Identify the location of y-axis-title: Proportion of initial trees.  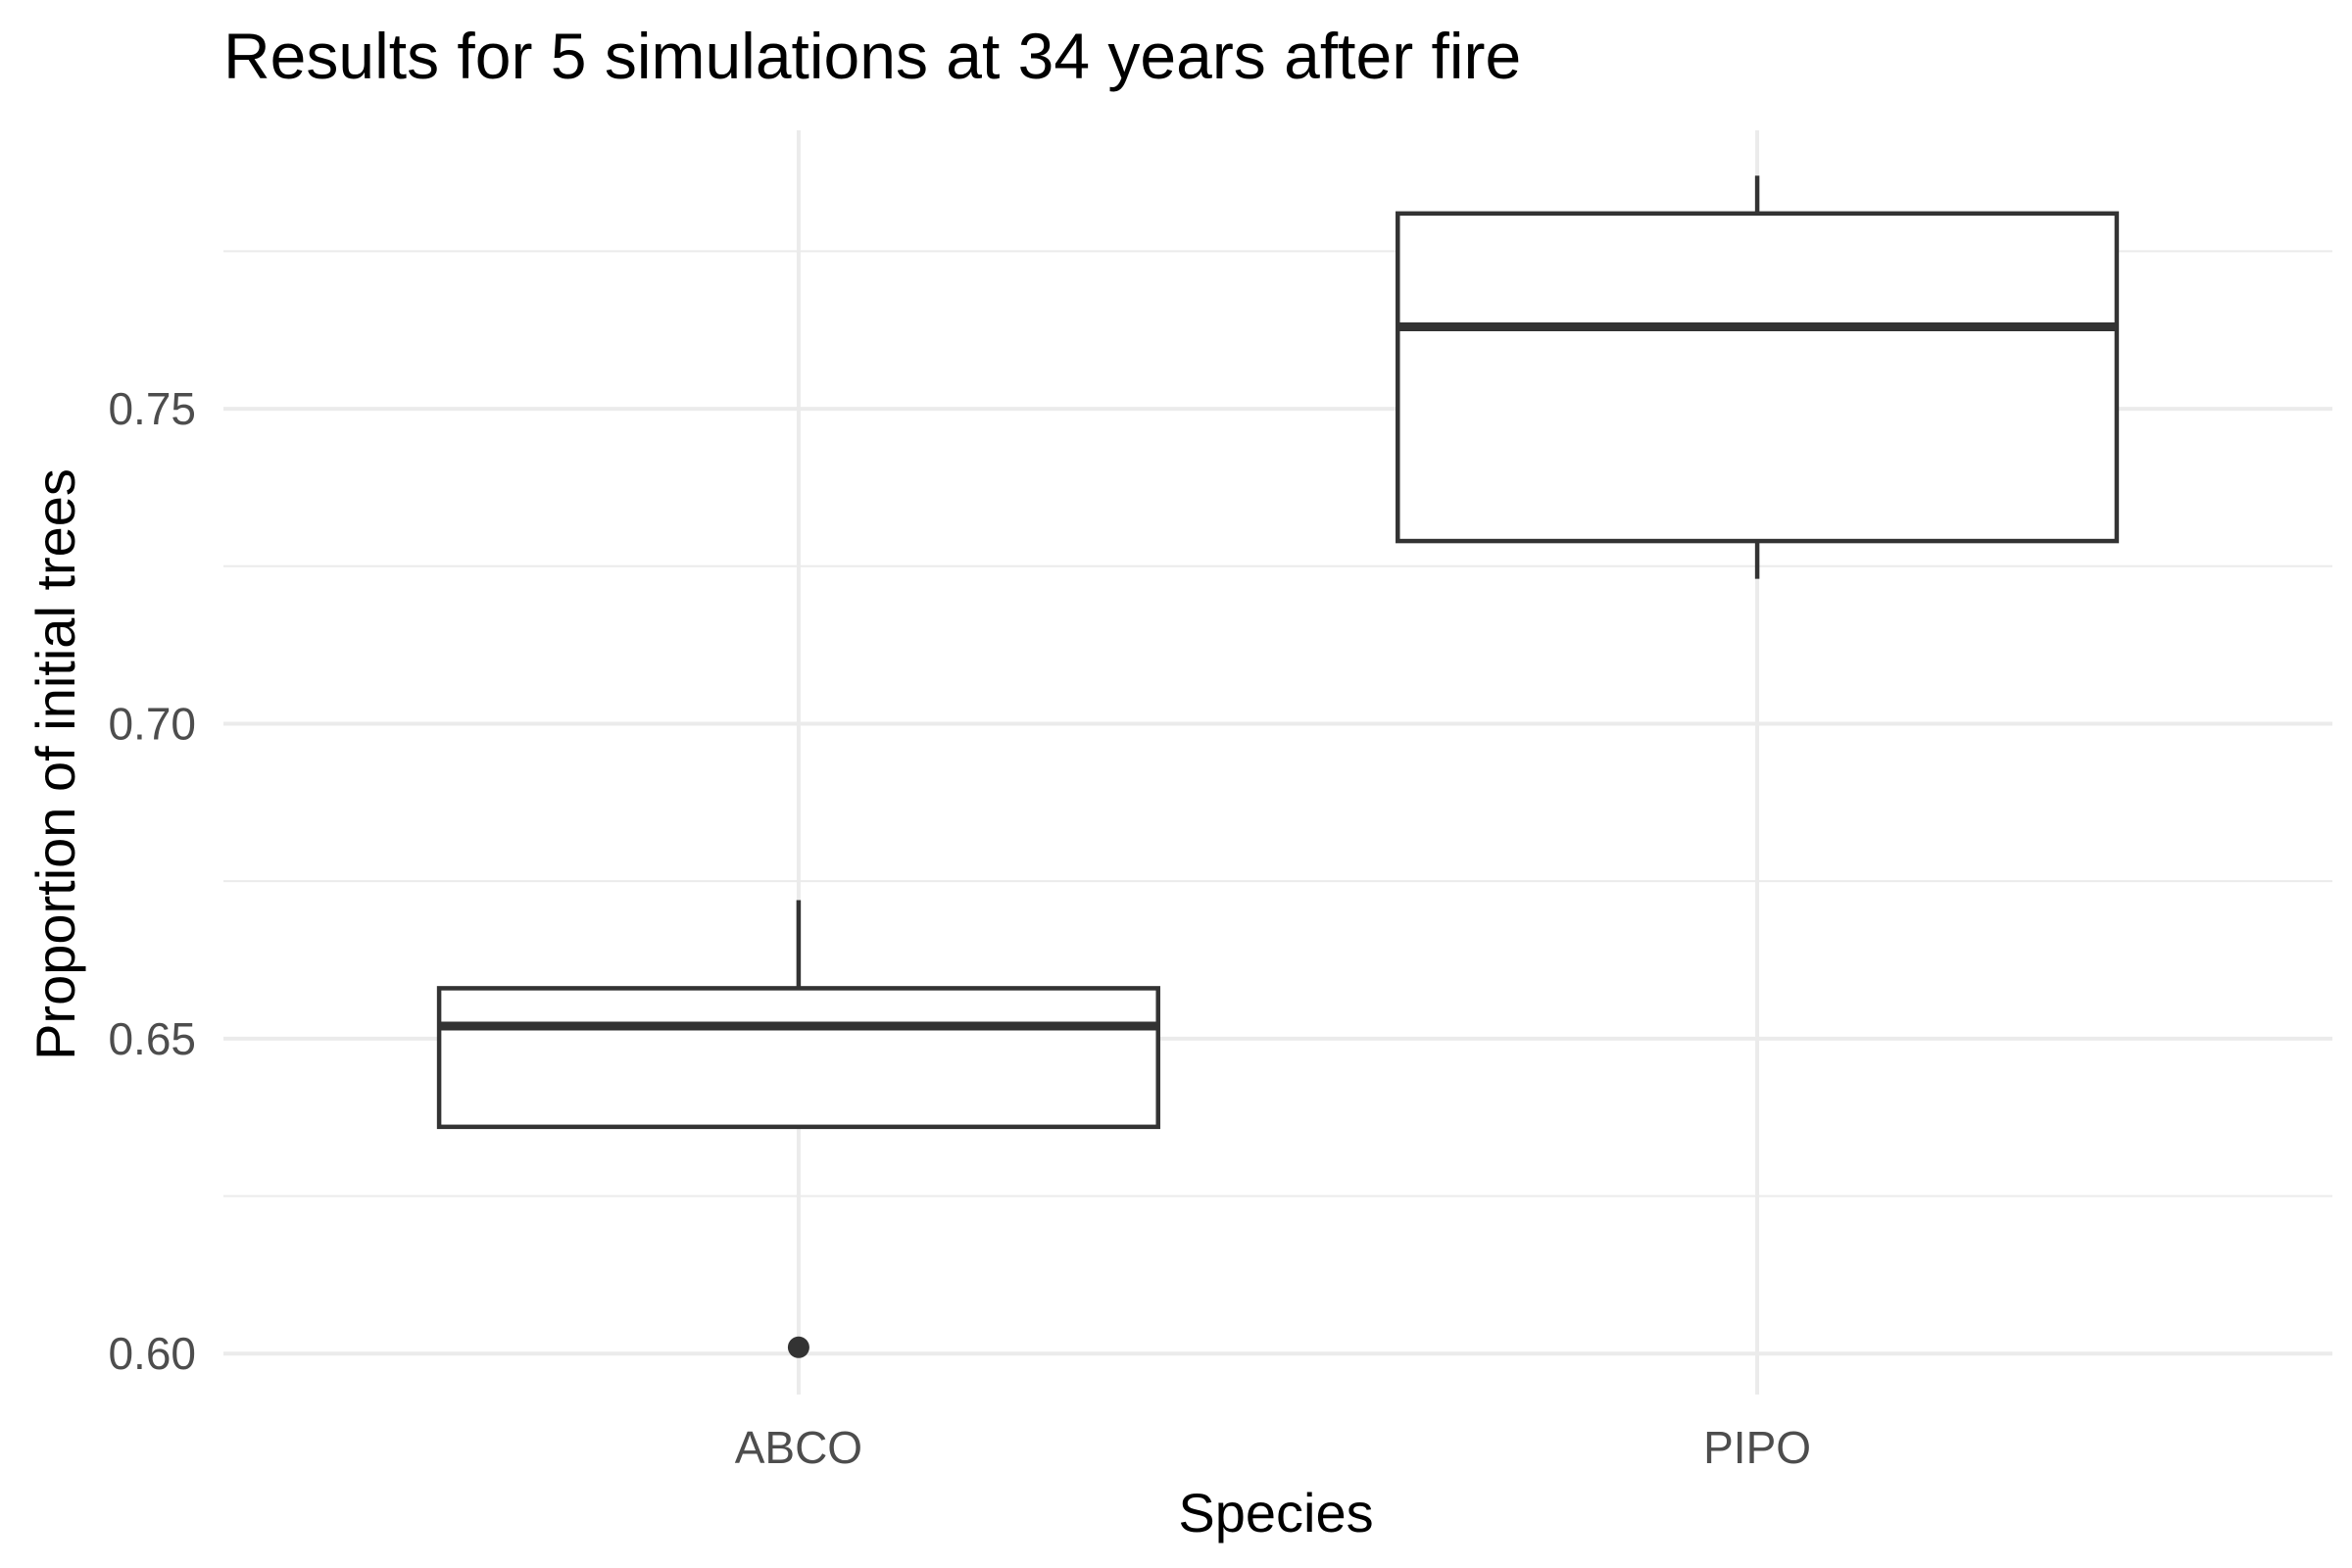
(55, 764).